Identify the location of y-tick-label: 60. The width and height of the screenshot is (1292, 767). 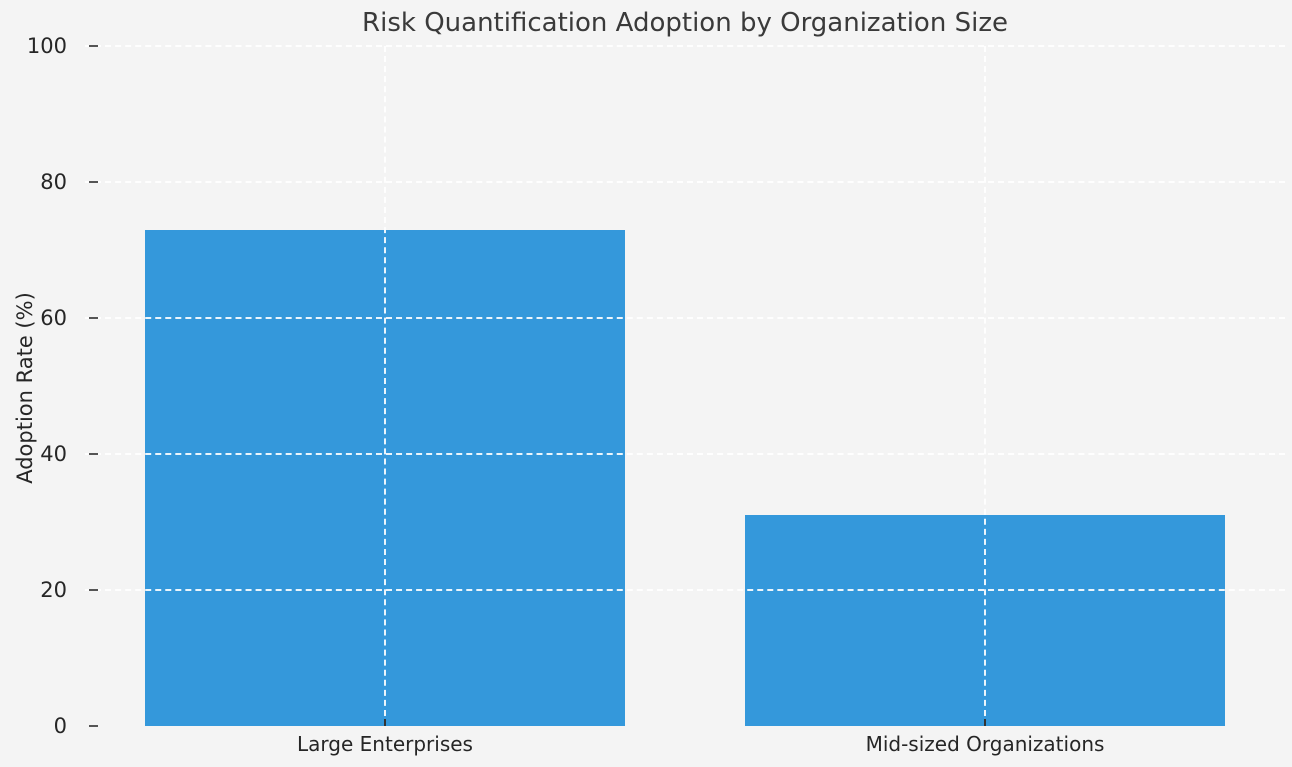
(53, 318).